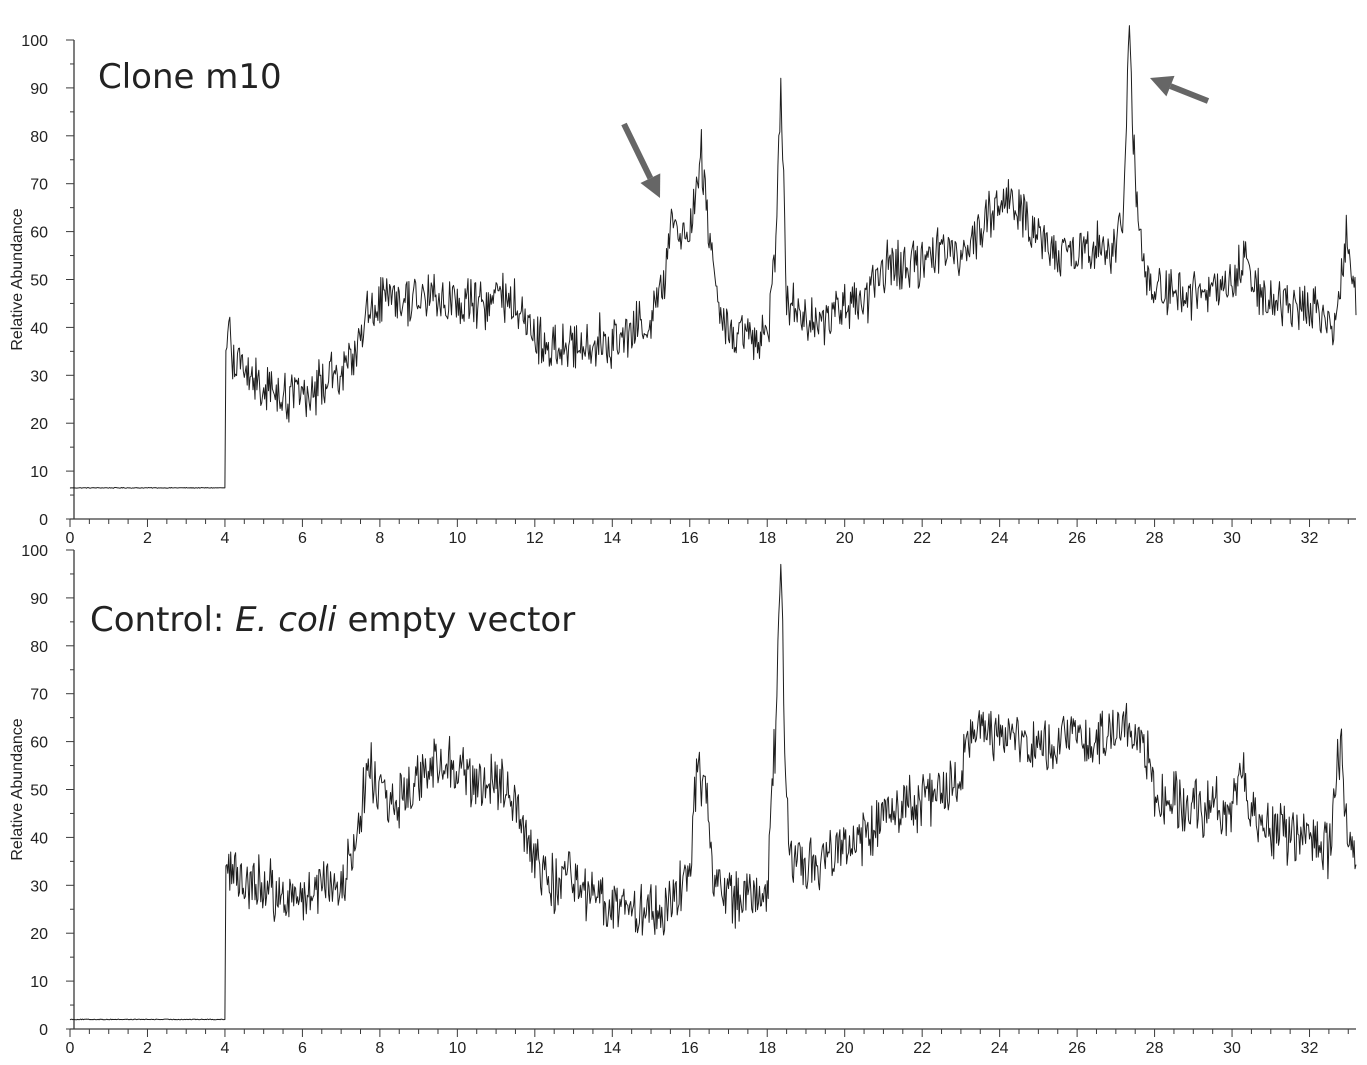 The width and height of the screenshot is (1367, 1065). I want to click on panel-title-italic: E. coli, so click(286, 620).